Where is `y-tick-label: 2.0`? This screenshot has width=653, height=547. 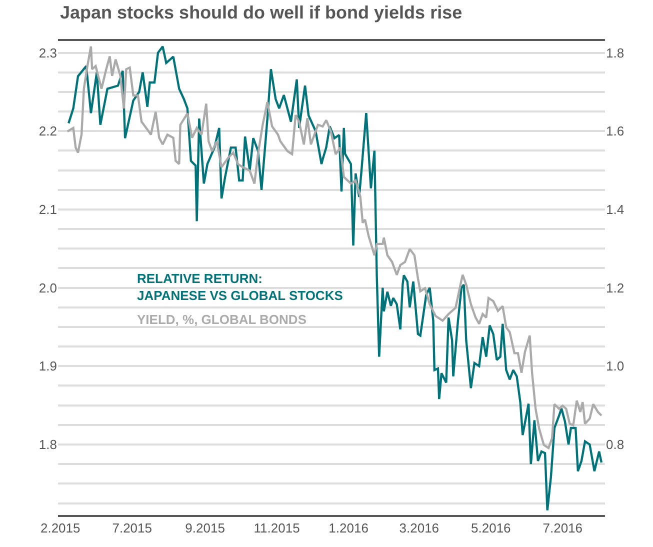 y-tick-label: 2.0 is located at coordinates (47, 288).